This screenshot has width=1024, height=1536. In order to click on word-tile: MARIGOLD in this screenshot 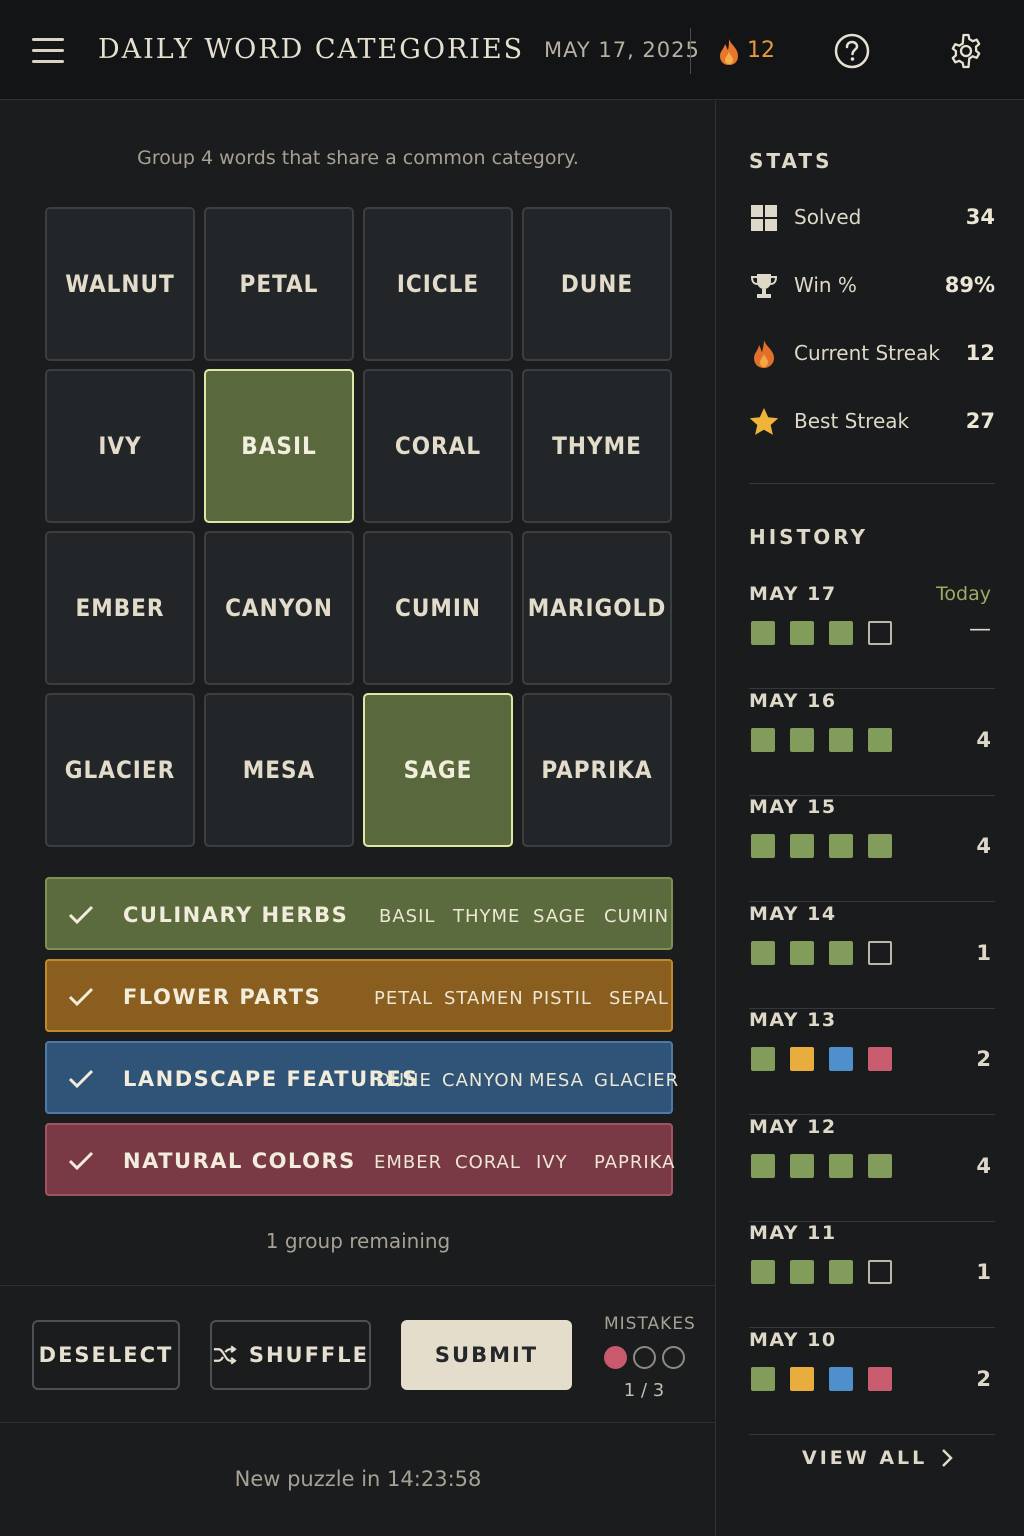, I will do `click(597, 608)`.